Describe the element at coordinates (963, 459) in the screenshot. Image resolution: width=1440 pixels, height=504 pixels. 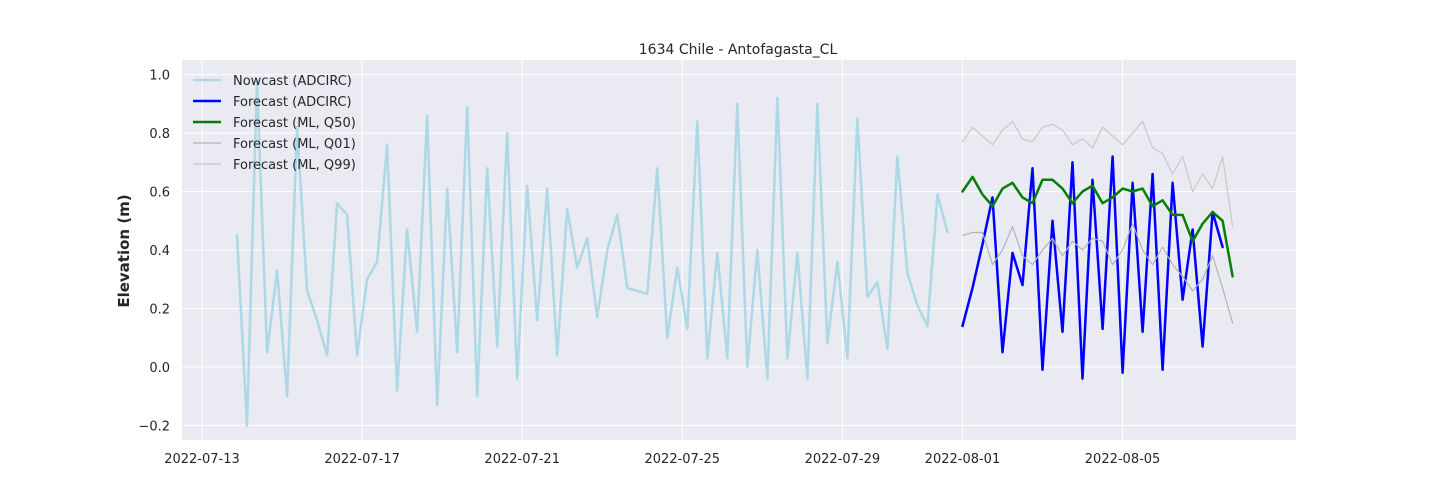
I see `x-tick-label: 2022-08-01` at that location.